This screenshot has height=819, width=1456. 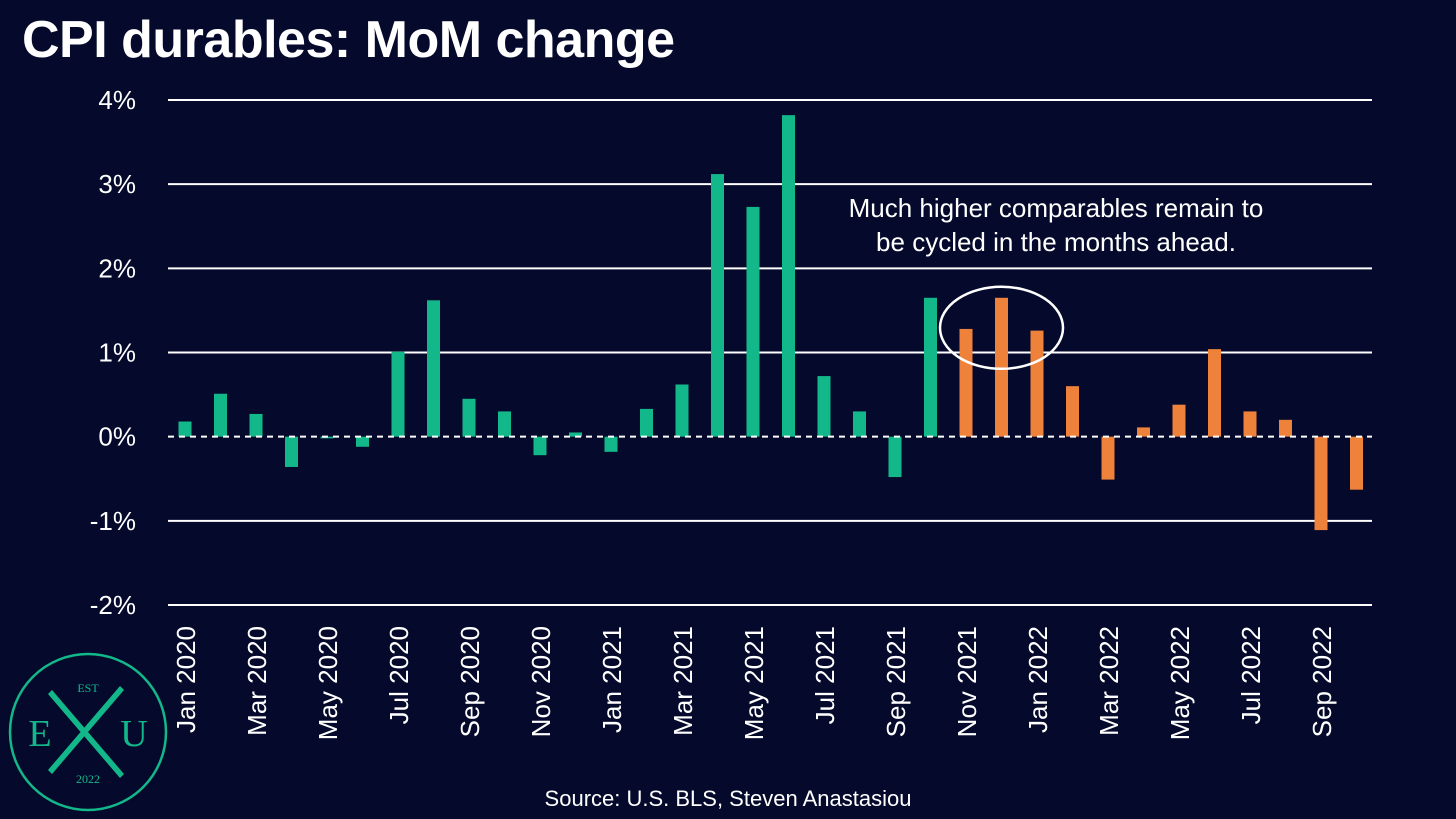 What do you see at coordinates (967, 681) in the screenshot?
I see `x-tick-label: Nov 2021` at bounding box center [967, 681].